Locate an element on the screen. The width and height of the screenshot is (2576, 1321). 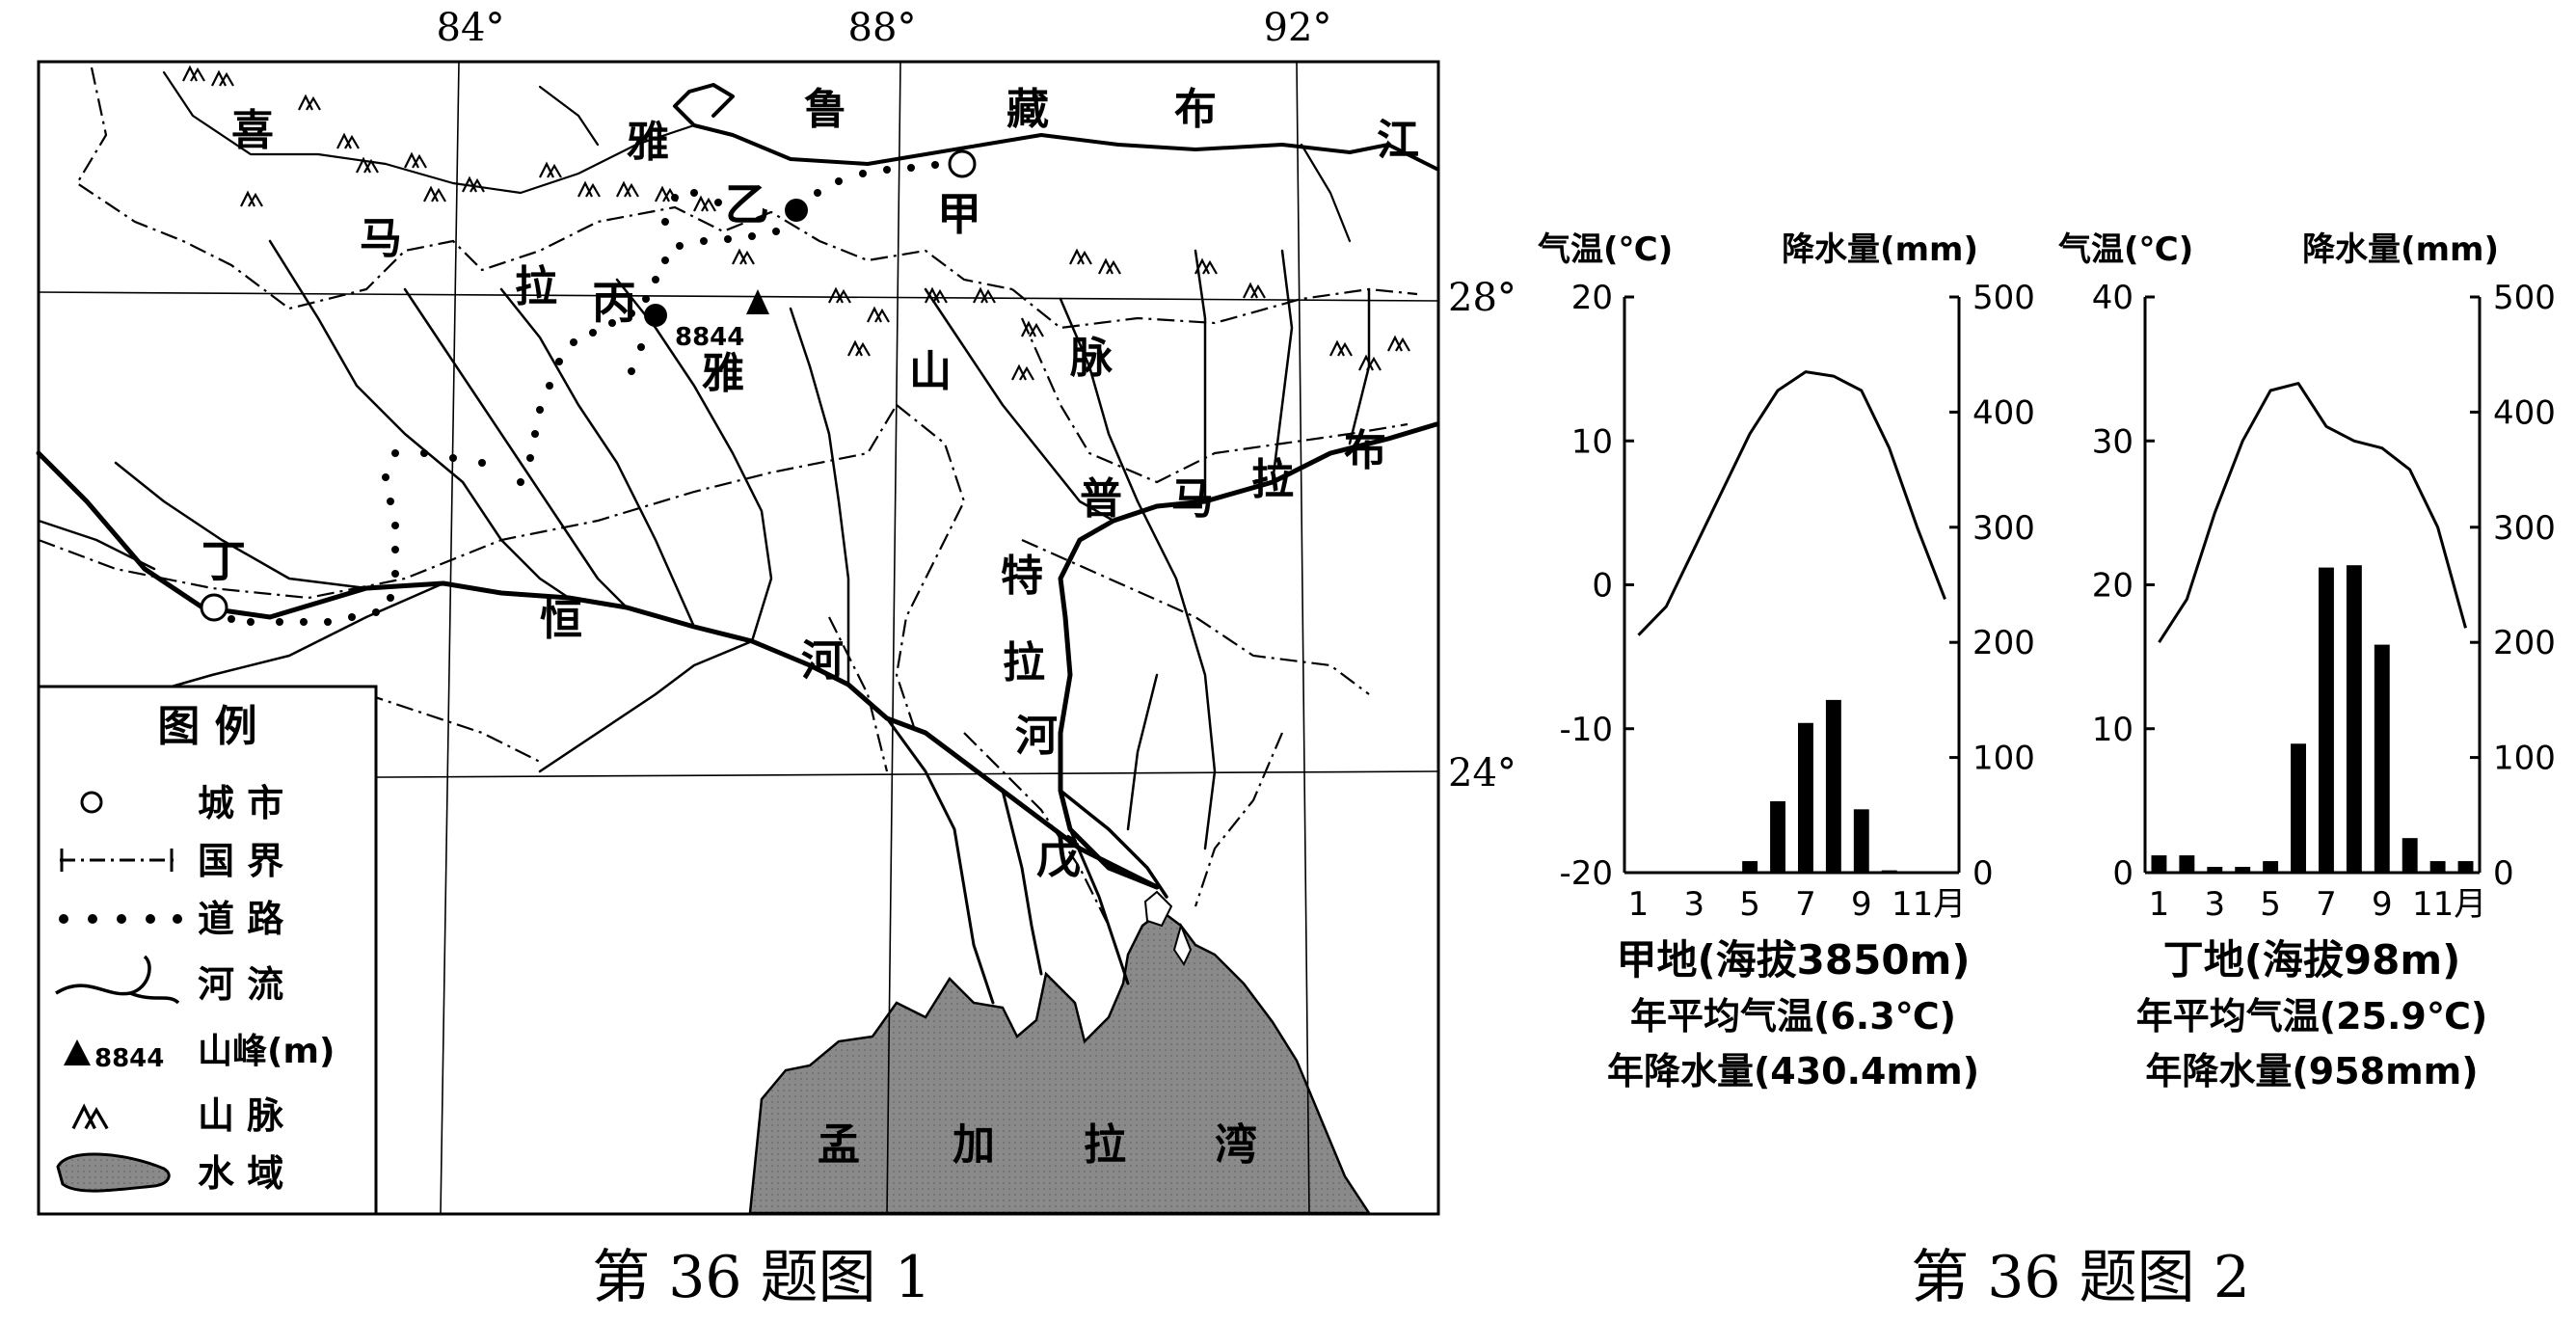
month-tick-label: 9 is located at coordinates (2382, 904).